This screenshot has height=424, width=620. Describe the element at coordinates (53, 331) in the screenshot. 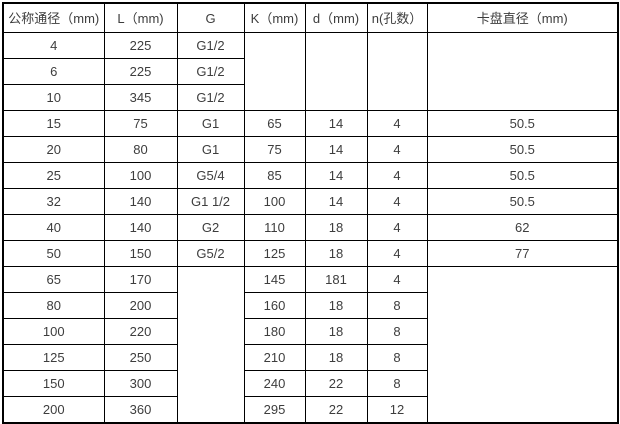

I see `cell-dn: 100` at that location.